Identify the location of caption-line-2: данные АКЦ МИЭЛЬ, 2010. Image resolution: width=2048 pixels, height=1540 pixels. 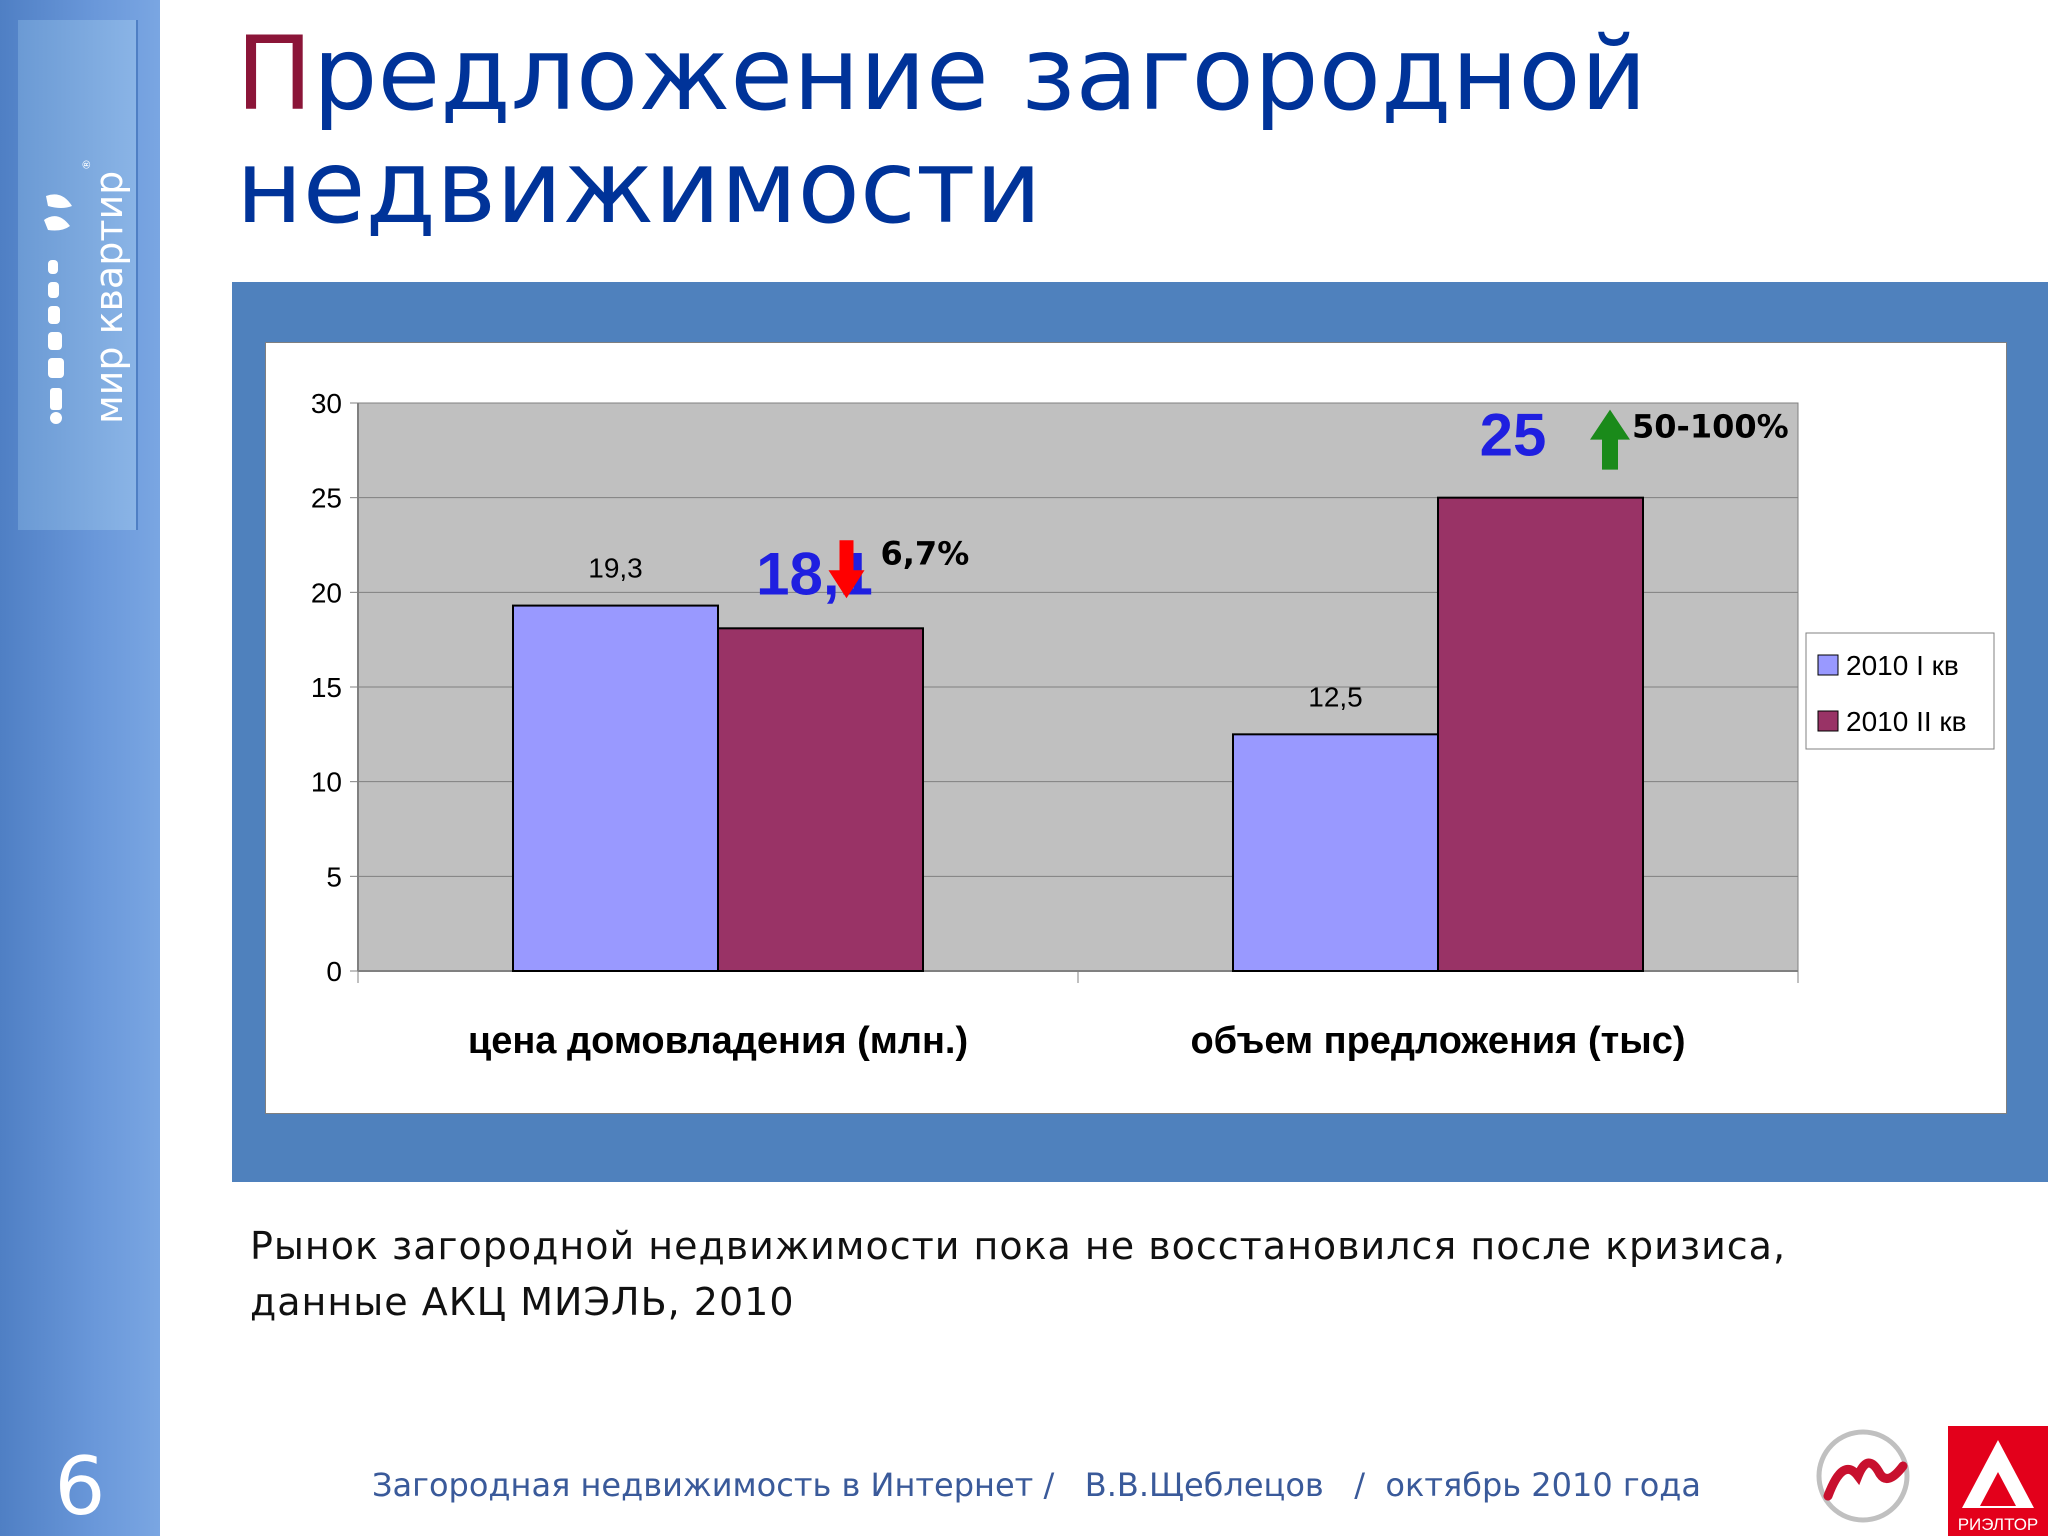
(522, 1302).